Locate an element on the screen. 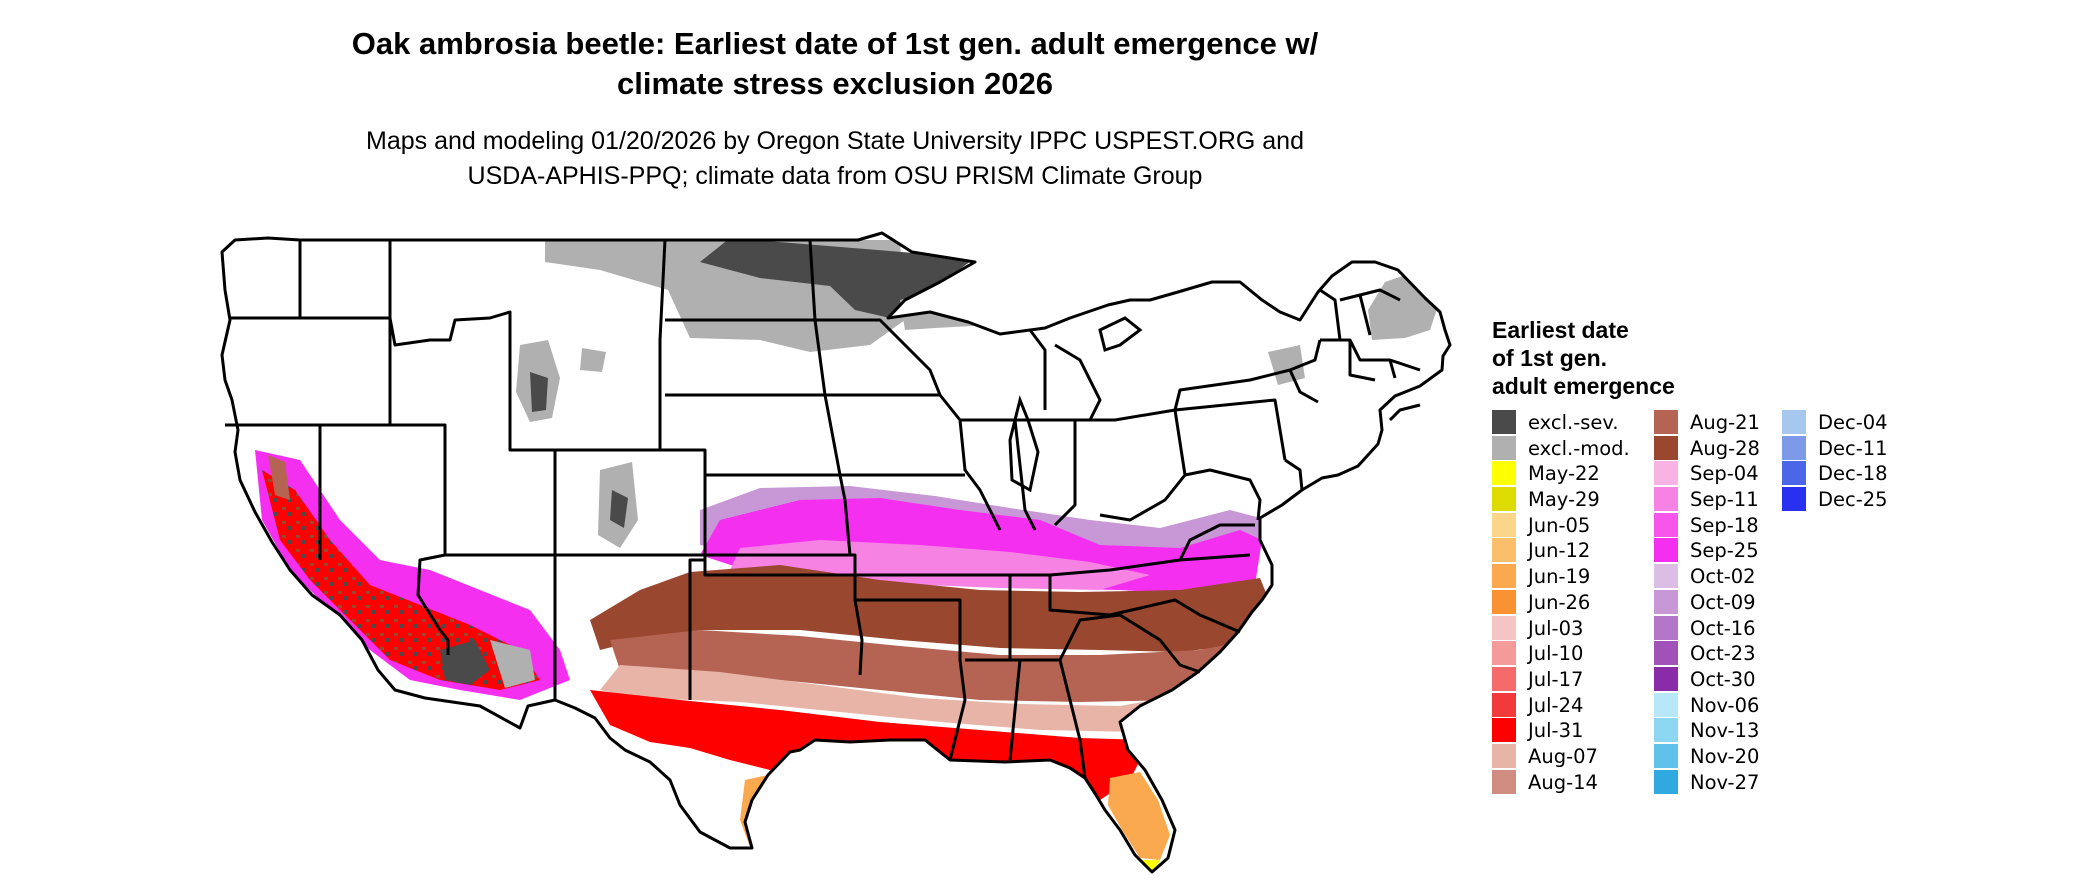 The height and width of the screenshot is (892, 2100). legend-label: Aug-21 is located at coordinates (1725, 422).